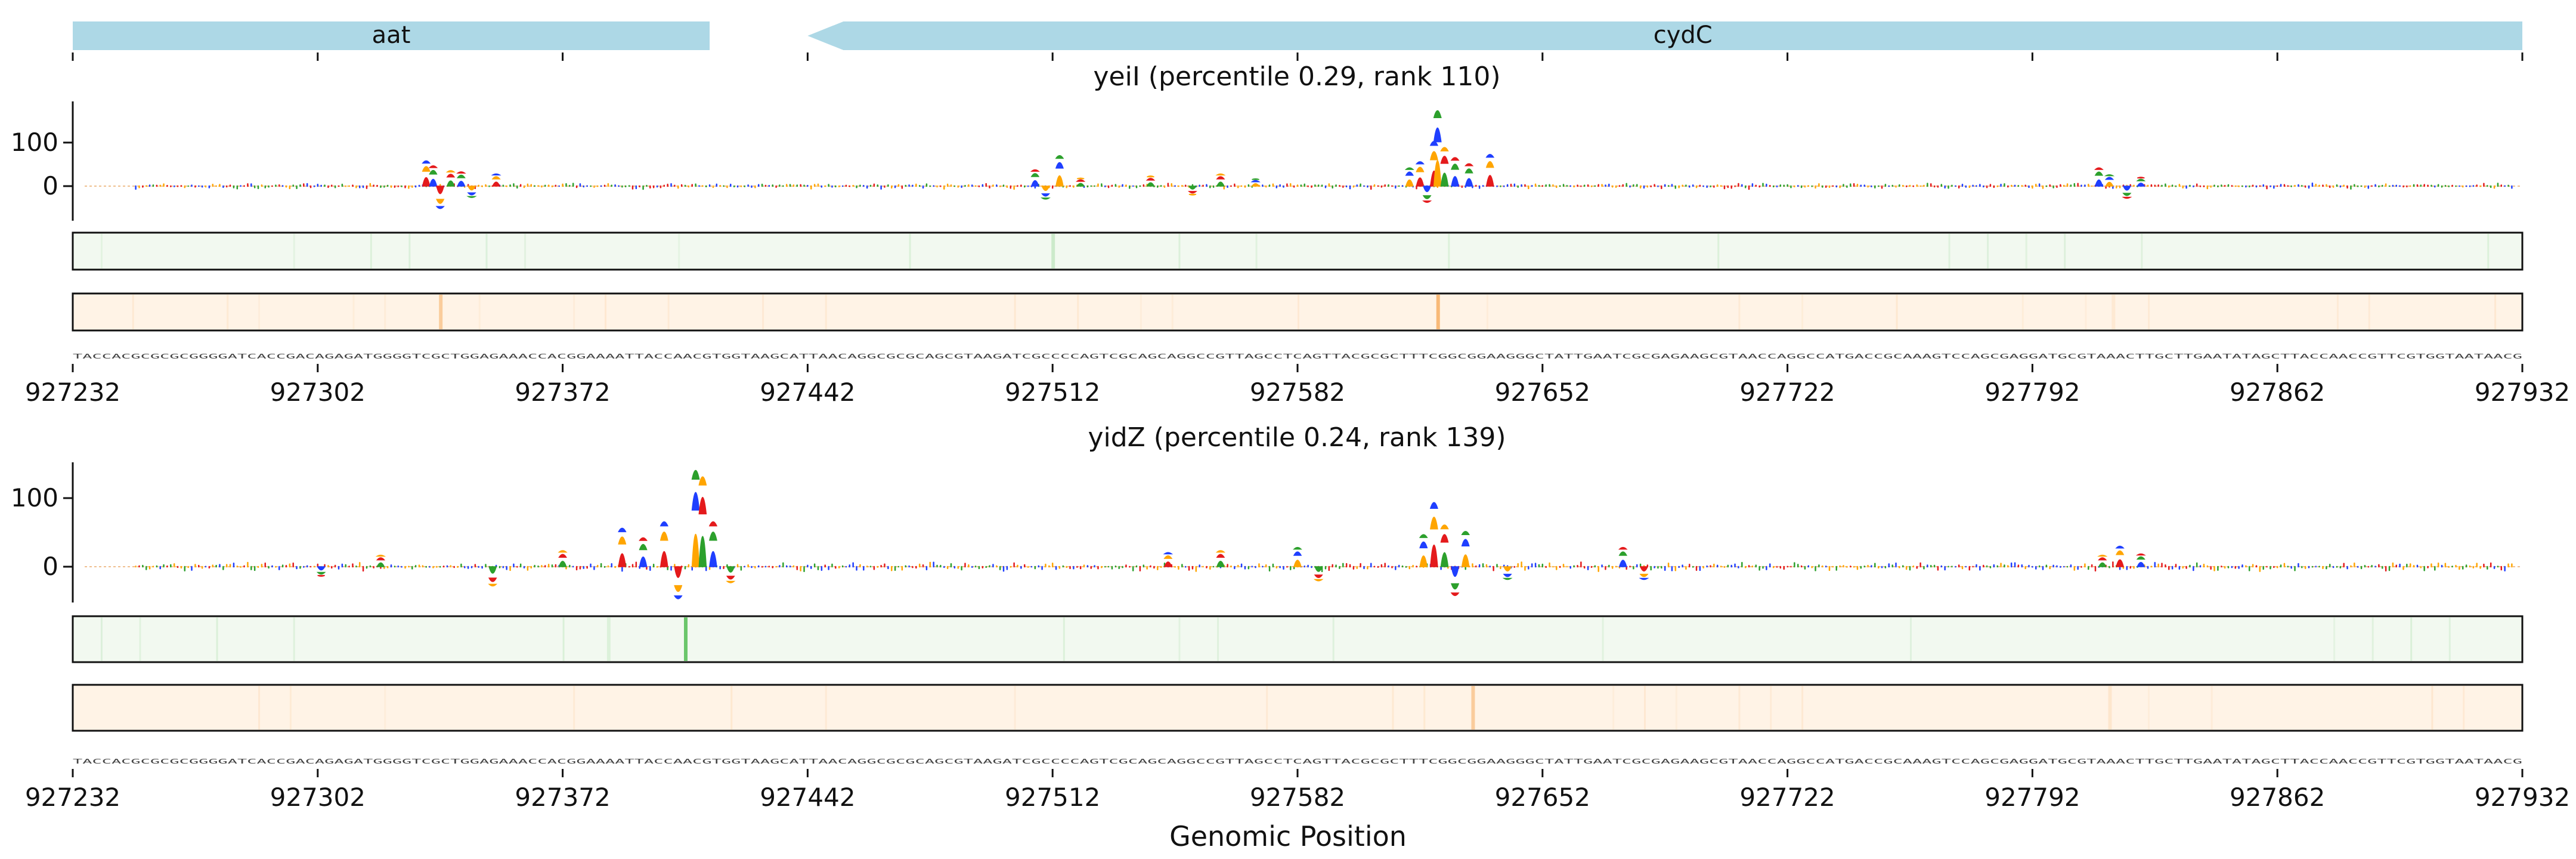 The image size is (2576, 859). I want to click on x-tick-label: 927302, so click(318, 798).